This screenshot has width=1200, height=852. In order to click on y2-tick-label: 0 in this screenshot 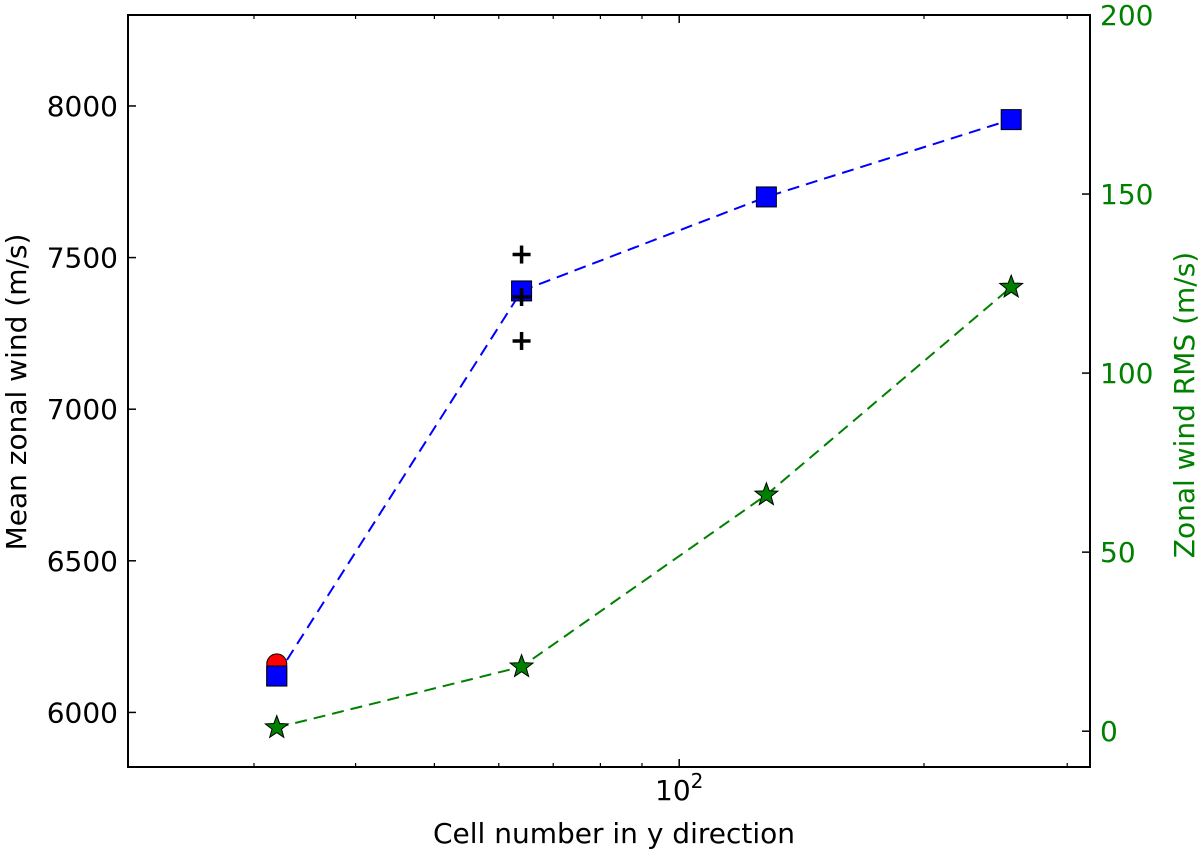, I will do `click(1109, 731)`.